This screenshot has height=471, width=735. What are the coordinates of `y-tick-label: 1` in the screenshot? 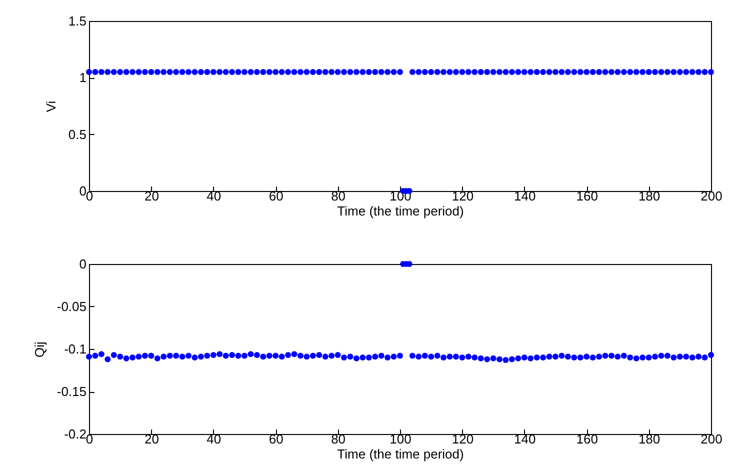 It's located at (82, 78).